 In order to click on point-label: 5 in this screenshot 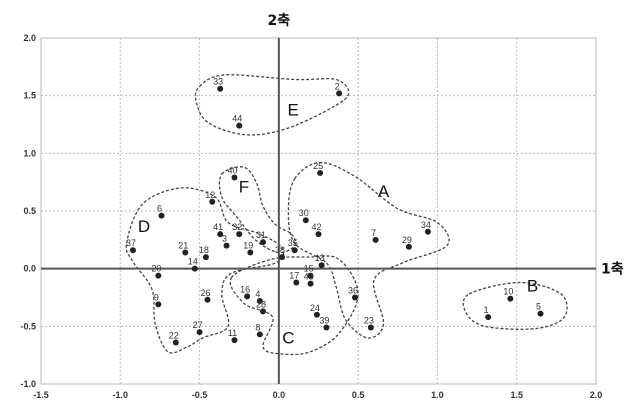, I will do `click(538, 307)`.